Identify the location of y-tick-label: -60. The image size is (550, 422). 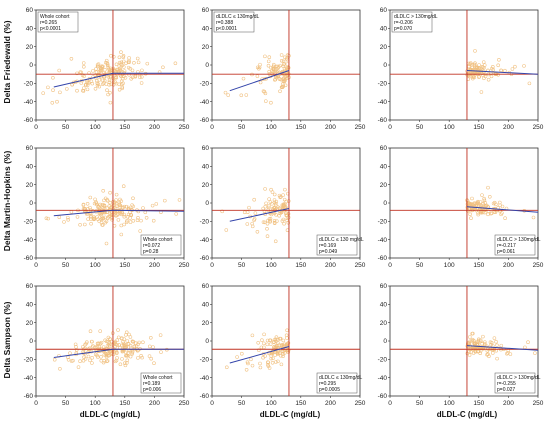
(205, 258).